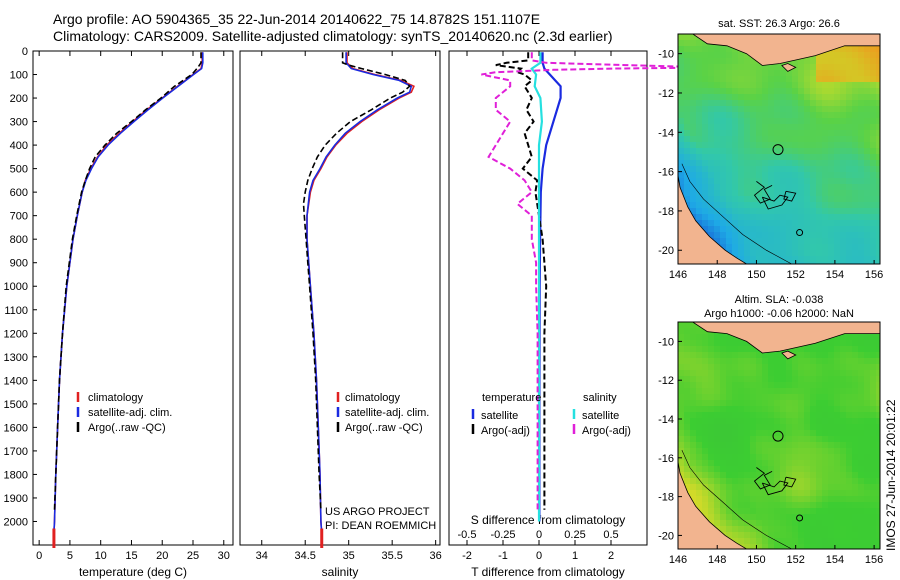 This screenshot has width=900, height=580. Describe the element at coordinates (116, 398) in the screenshot. I see `temp-legend-label: climatology` at that location.